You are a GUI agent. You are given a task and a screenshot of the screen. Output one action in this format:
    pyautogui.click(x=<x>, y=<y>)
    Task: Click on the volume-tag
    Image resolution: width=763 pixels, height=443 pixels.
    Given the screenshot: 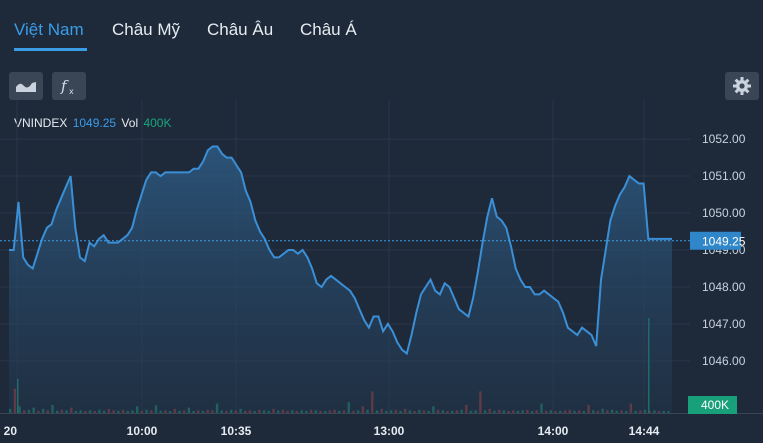 What is the action you would take?
    pyautogui.click(x=712, y=405)
    